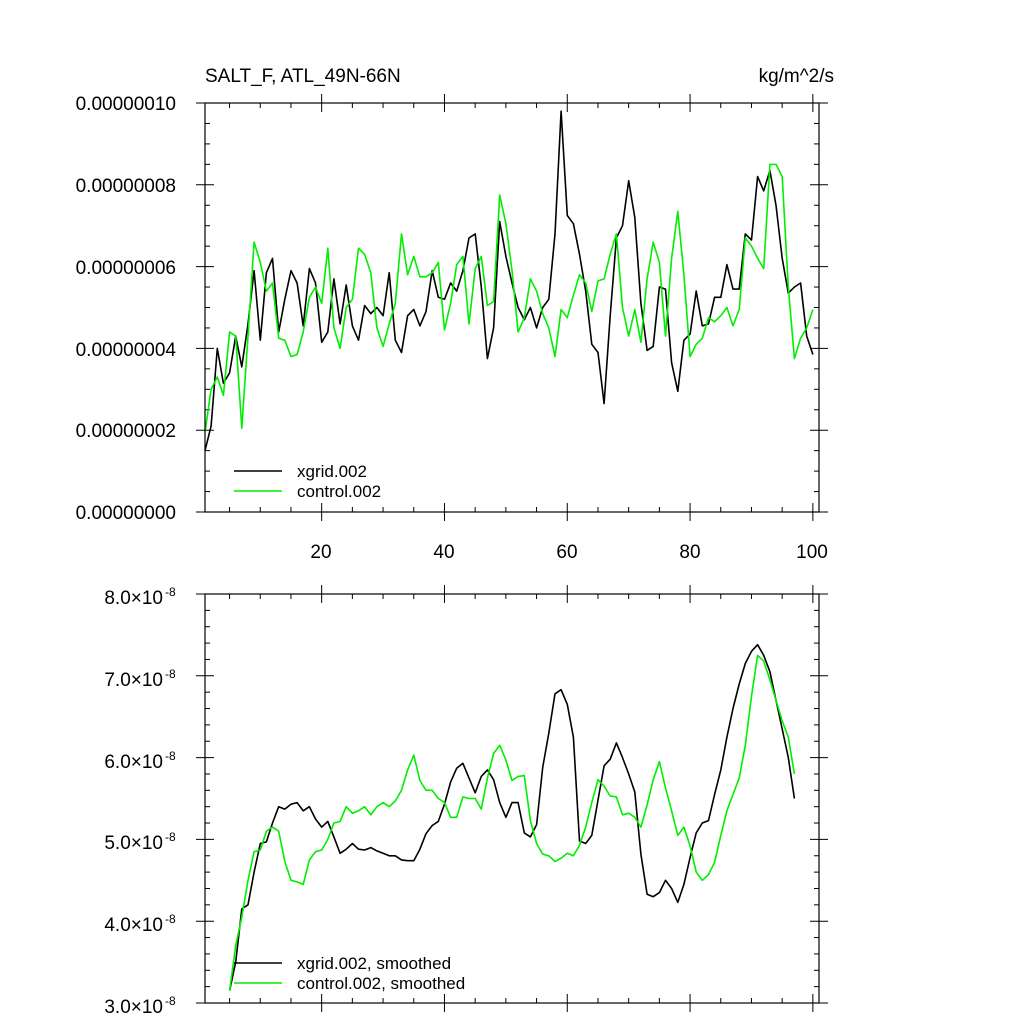 Image resolution: width=1024 pixels, height=1024 pixels. Describe the element at coordinates (133, 843) in the screenshot. I see `y-tick-label: 5.0×10` at that location.